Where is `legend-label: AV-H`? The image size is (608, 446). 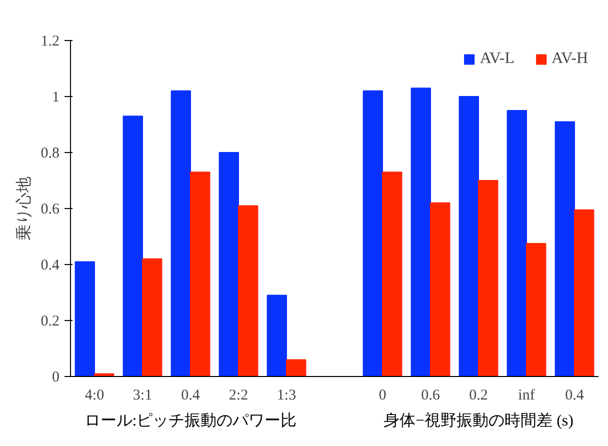 legend-label: AV-H is located at coordinates (570, 59).